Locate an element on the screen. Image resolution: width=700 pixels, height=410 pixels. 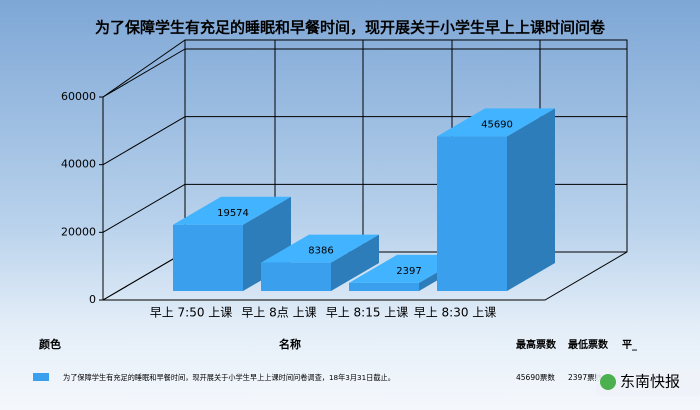
y-tick-label: 0 is located at coordinates (92, 299).